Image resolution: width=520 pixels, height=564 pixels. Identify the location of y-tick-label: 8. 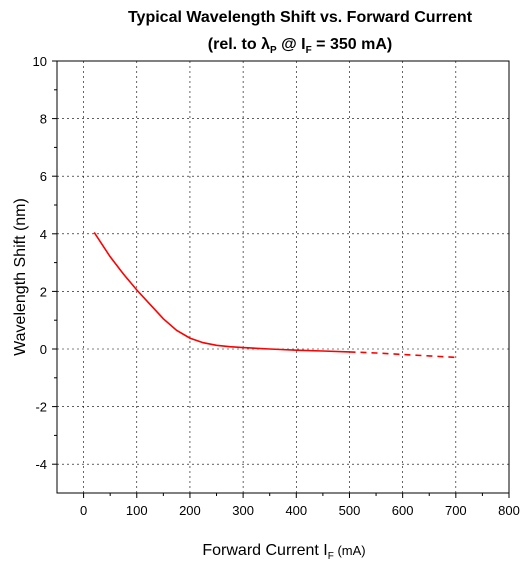
(43, 119).